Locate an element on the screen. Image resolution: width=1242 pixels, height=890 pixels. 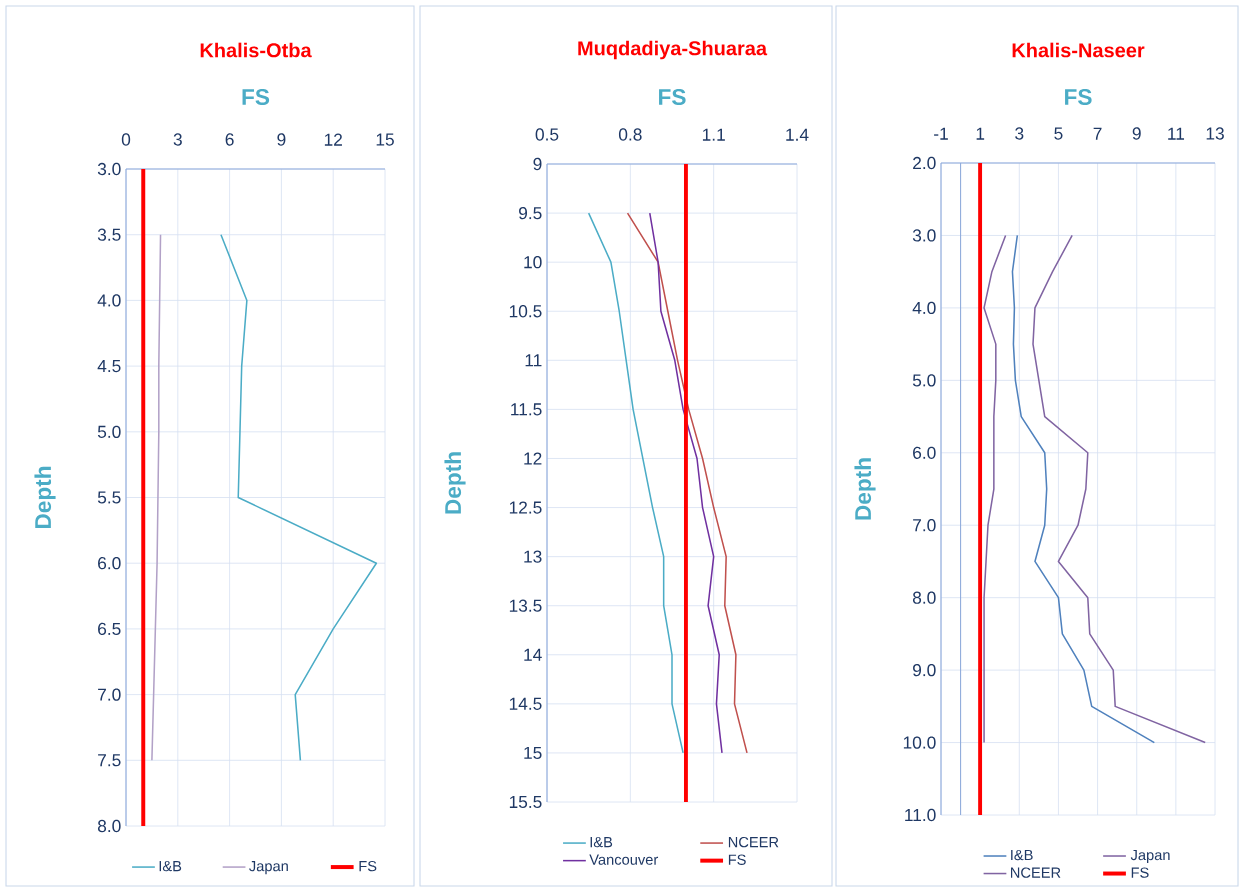
x-tick-label: 1.1 is located at coordinates (713, 134).